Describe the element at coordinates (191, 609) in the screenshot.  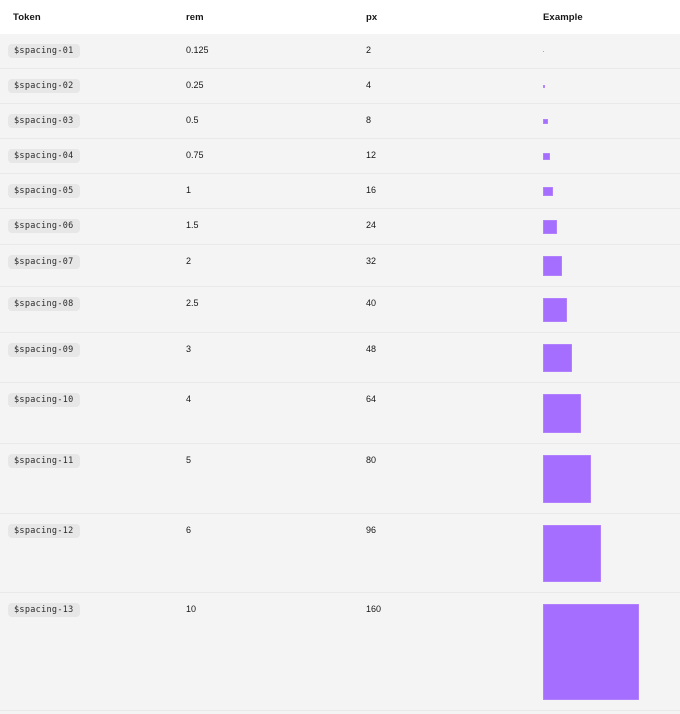
I see `rem-value: 10` at that location.